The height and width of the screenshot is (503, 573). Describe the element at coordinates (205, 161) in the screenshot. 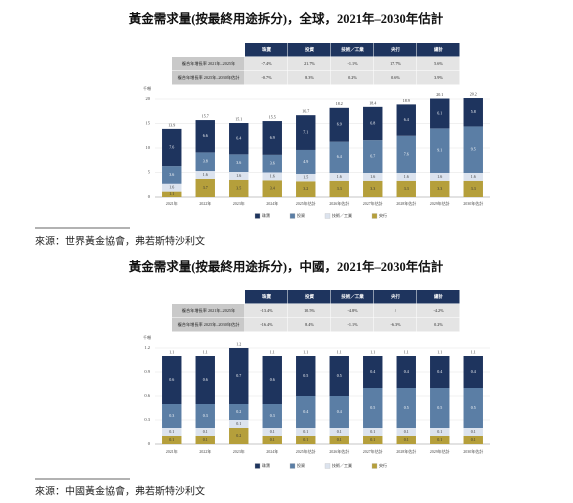

I see `bar-value-label: 3.8` at that location.